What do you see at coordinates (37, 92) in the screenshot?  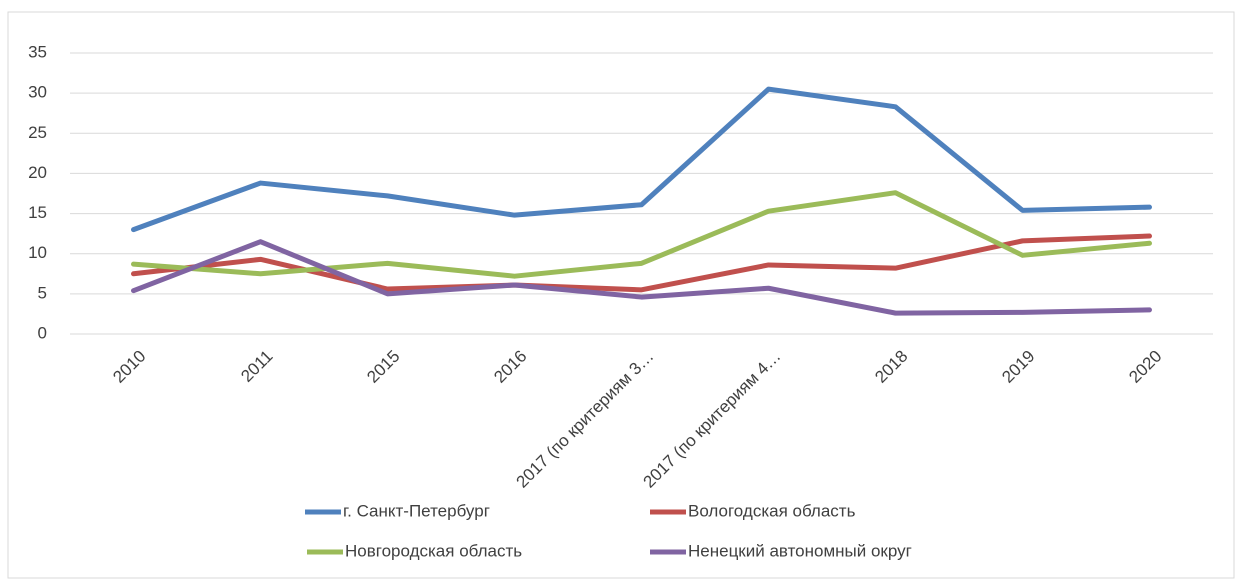 I see `y-tick-label: 30` at bounding box center [37, 92].